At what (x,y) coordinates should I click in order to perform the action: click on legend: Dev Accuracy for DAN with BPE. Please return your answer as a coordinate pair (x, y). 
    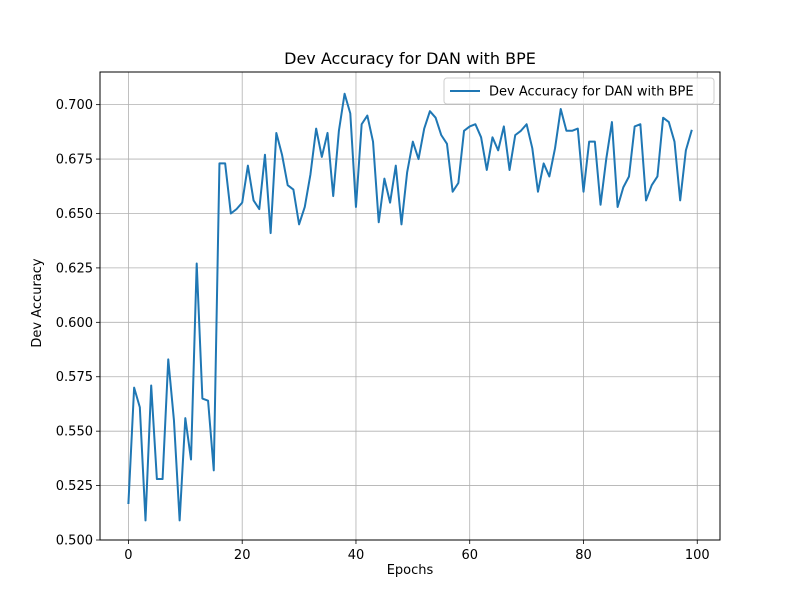
    Looking at the image, I should click on (579, 91).